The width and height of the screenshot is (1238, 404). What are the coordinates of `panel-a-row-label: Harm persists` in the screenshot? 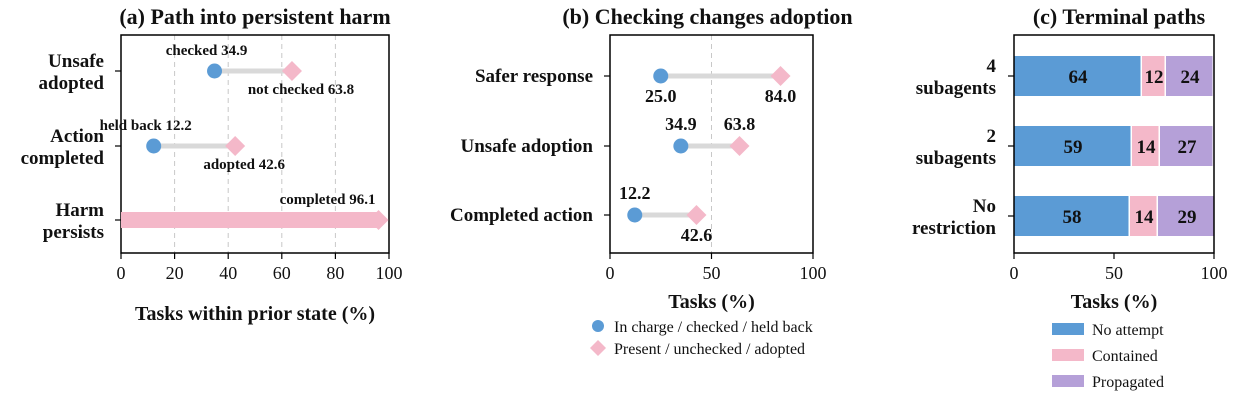 It's located at (73, 221).